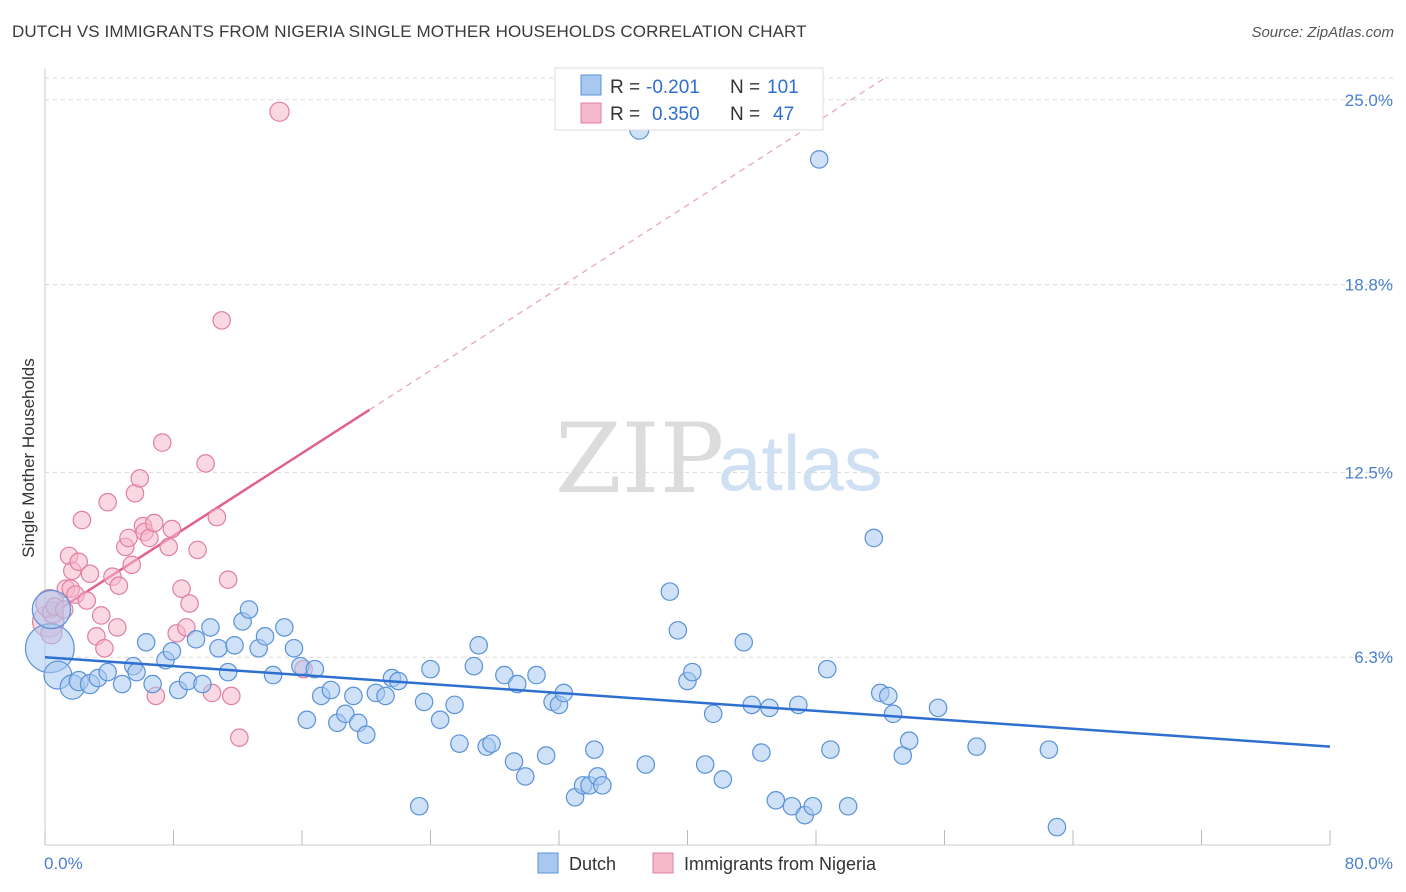 The image size is (1406, 892). I want to click on legend-n-label-nigeria: N =, so click(745, 114).